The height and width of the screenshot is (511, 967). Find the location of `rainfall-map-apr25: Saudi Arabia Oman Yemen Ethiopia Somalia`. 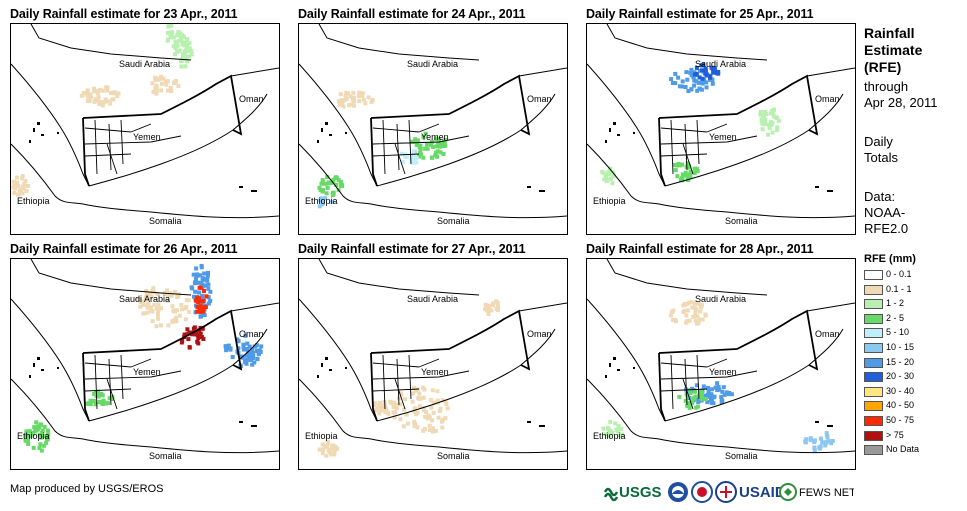

rainfall-map-apr25: Saudi Arabia Oman Yemen Ethiopia Somalia is located at coordinates (721, 129).